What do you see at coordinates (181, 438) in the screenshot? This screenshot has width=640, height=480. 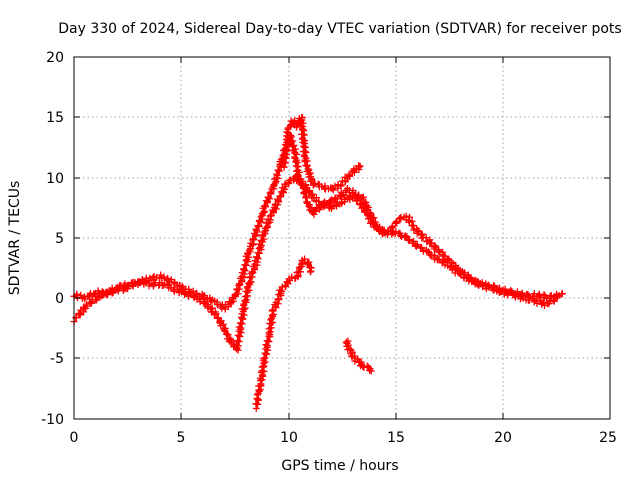 I see `x-tick-label-5: 5` at bounding box center [181, 438].